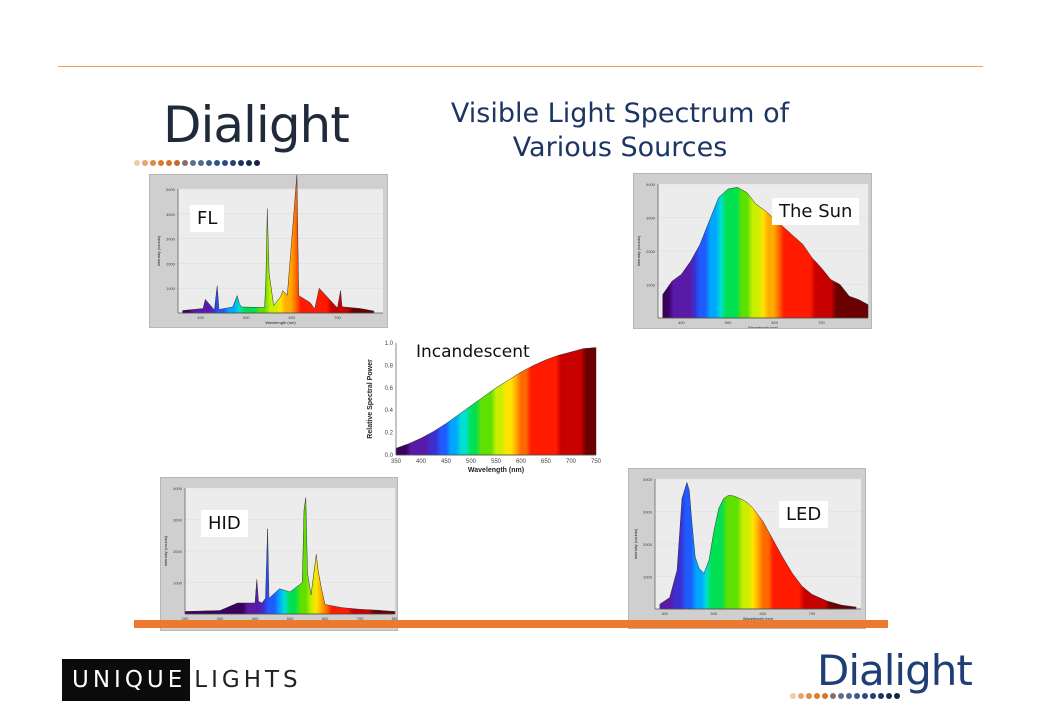 The image size is (1040, 720). What do you see at coordinates (207, 218) in the screenshot?
I see `fl-chart-label: FL` at bounding box center [207, 218].